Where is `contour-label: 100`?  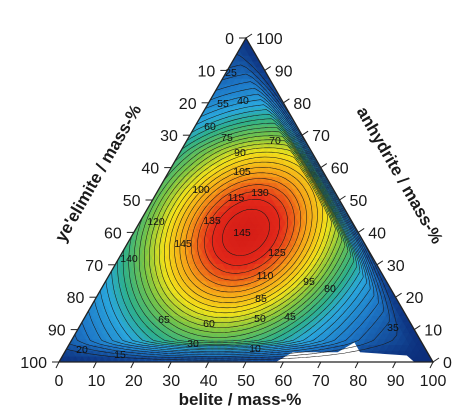
contour-label: 100 is located at coordinates (201, 190).